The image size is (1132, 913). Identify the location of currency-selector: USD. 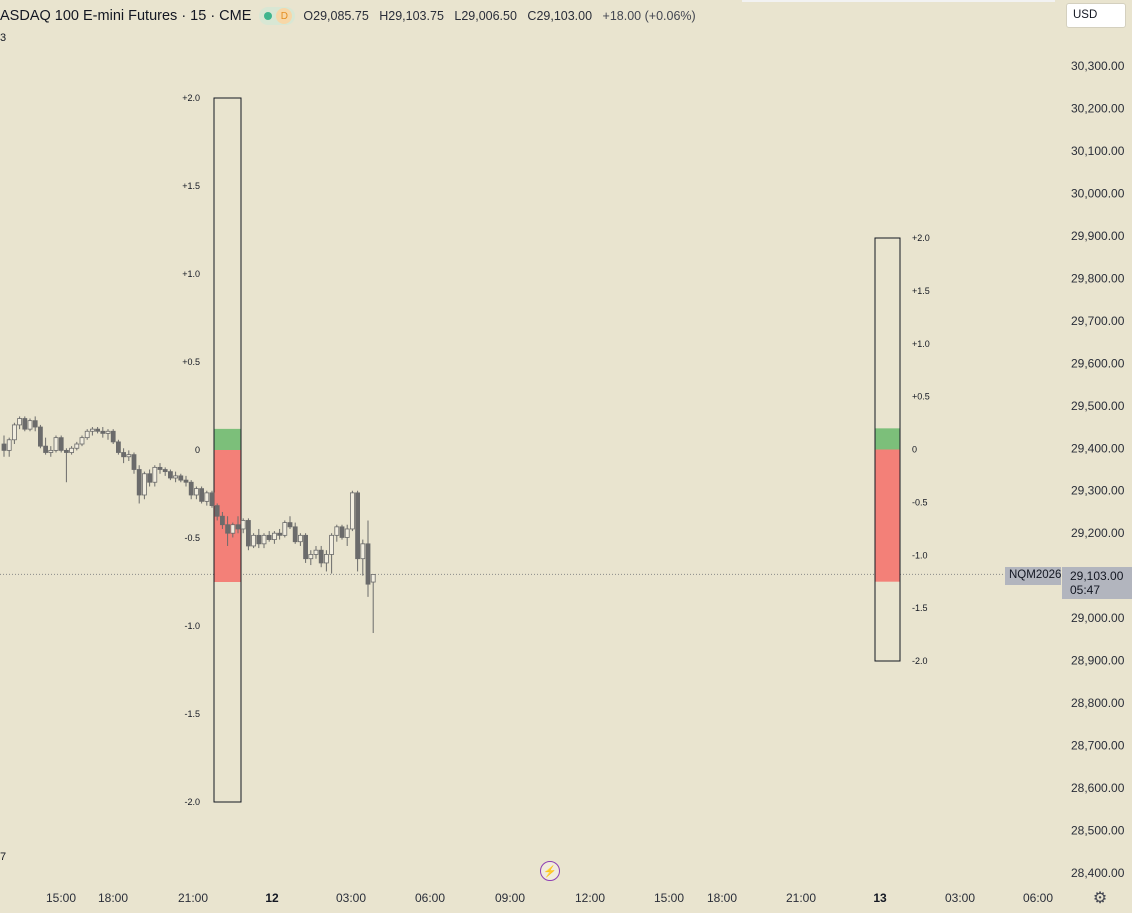
(1096, 15).